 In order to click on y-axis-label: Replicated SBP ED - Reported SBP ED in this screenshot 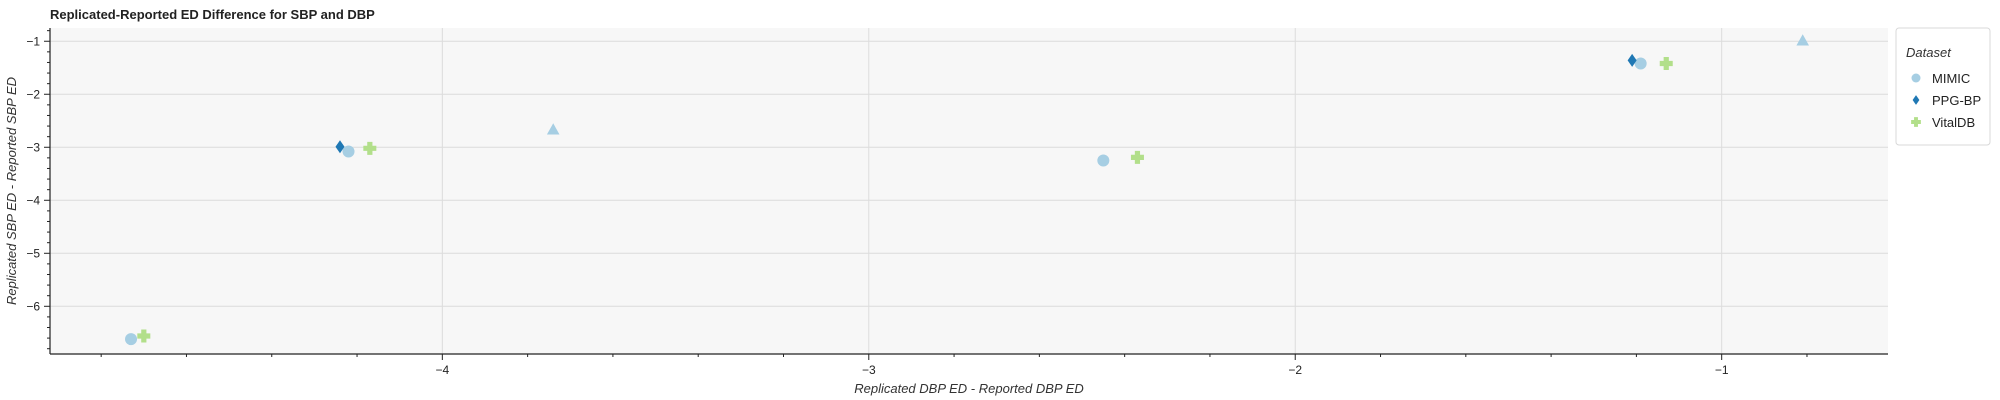, I will do `click(11, 191)`.